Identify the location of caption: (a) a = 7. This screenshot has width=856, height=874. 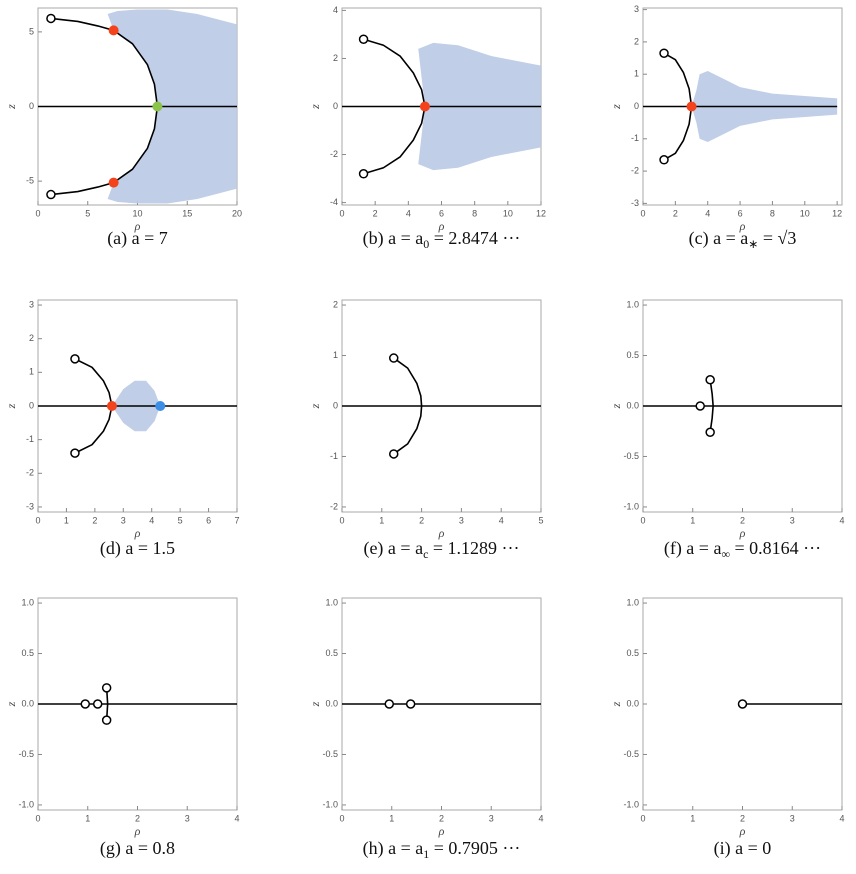
(137, 238).